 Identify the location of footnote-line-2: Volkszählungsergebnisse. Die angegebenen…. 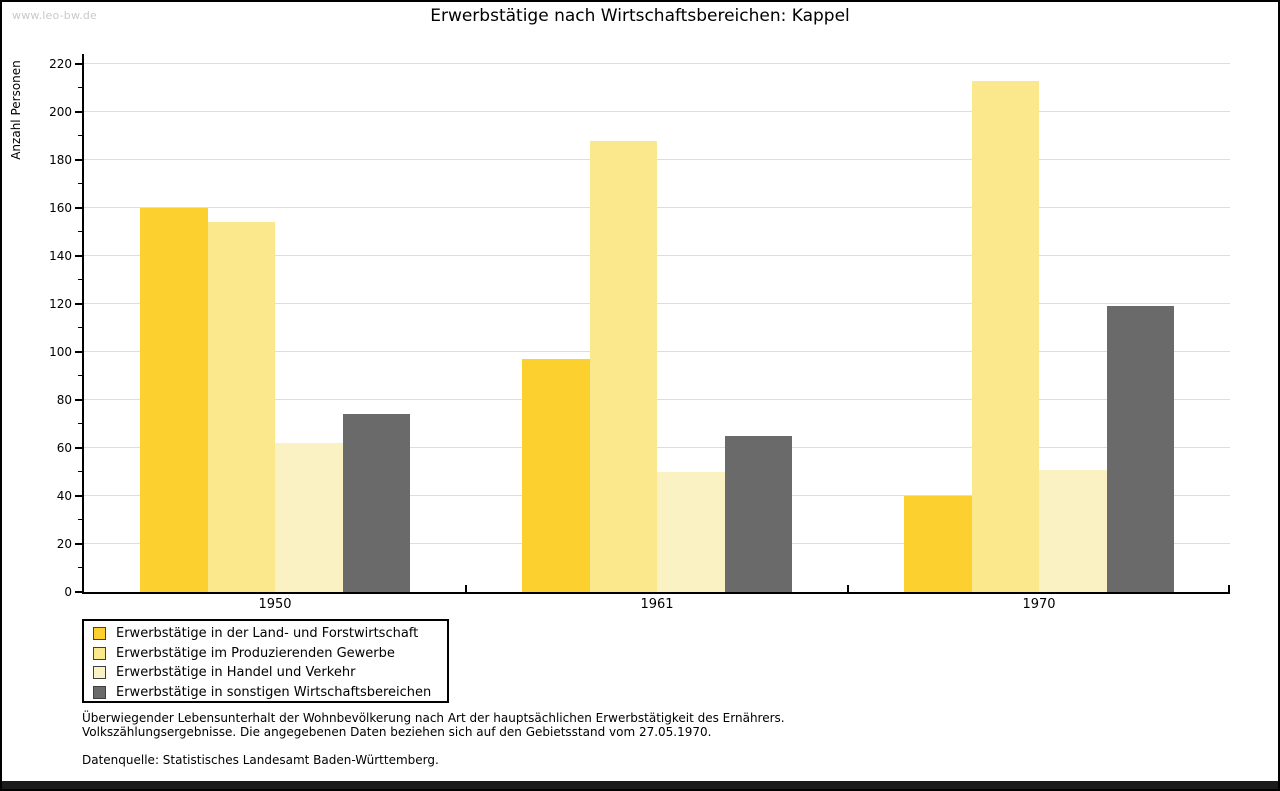
(397, 732).